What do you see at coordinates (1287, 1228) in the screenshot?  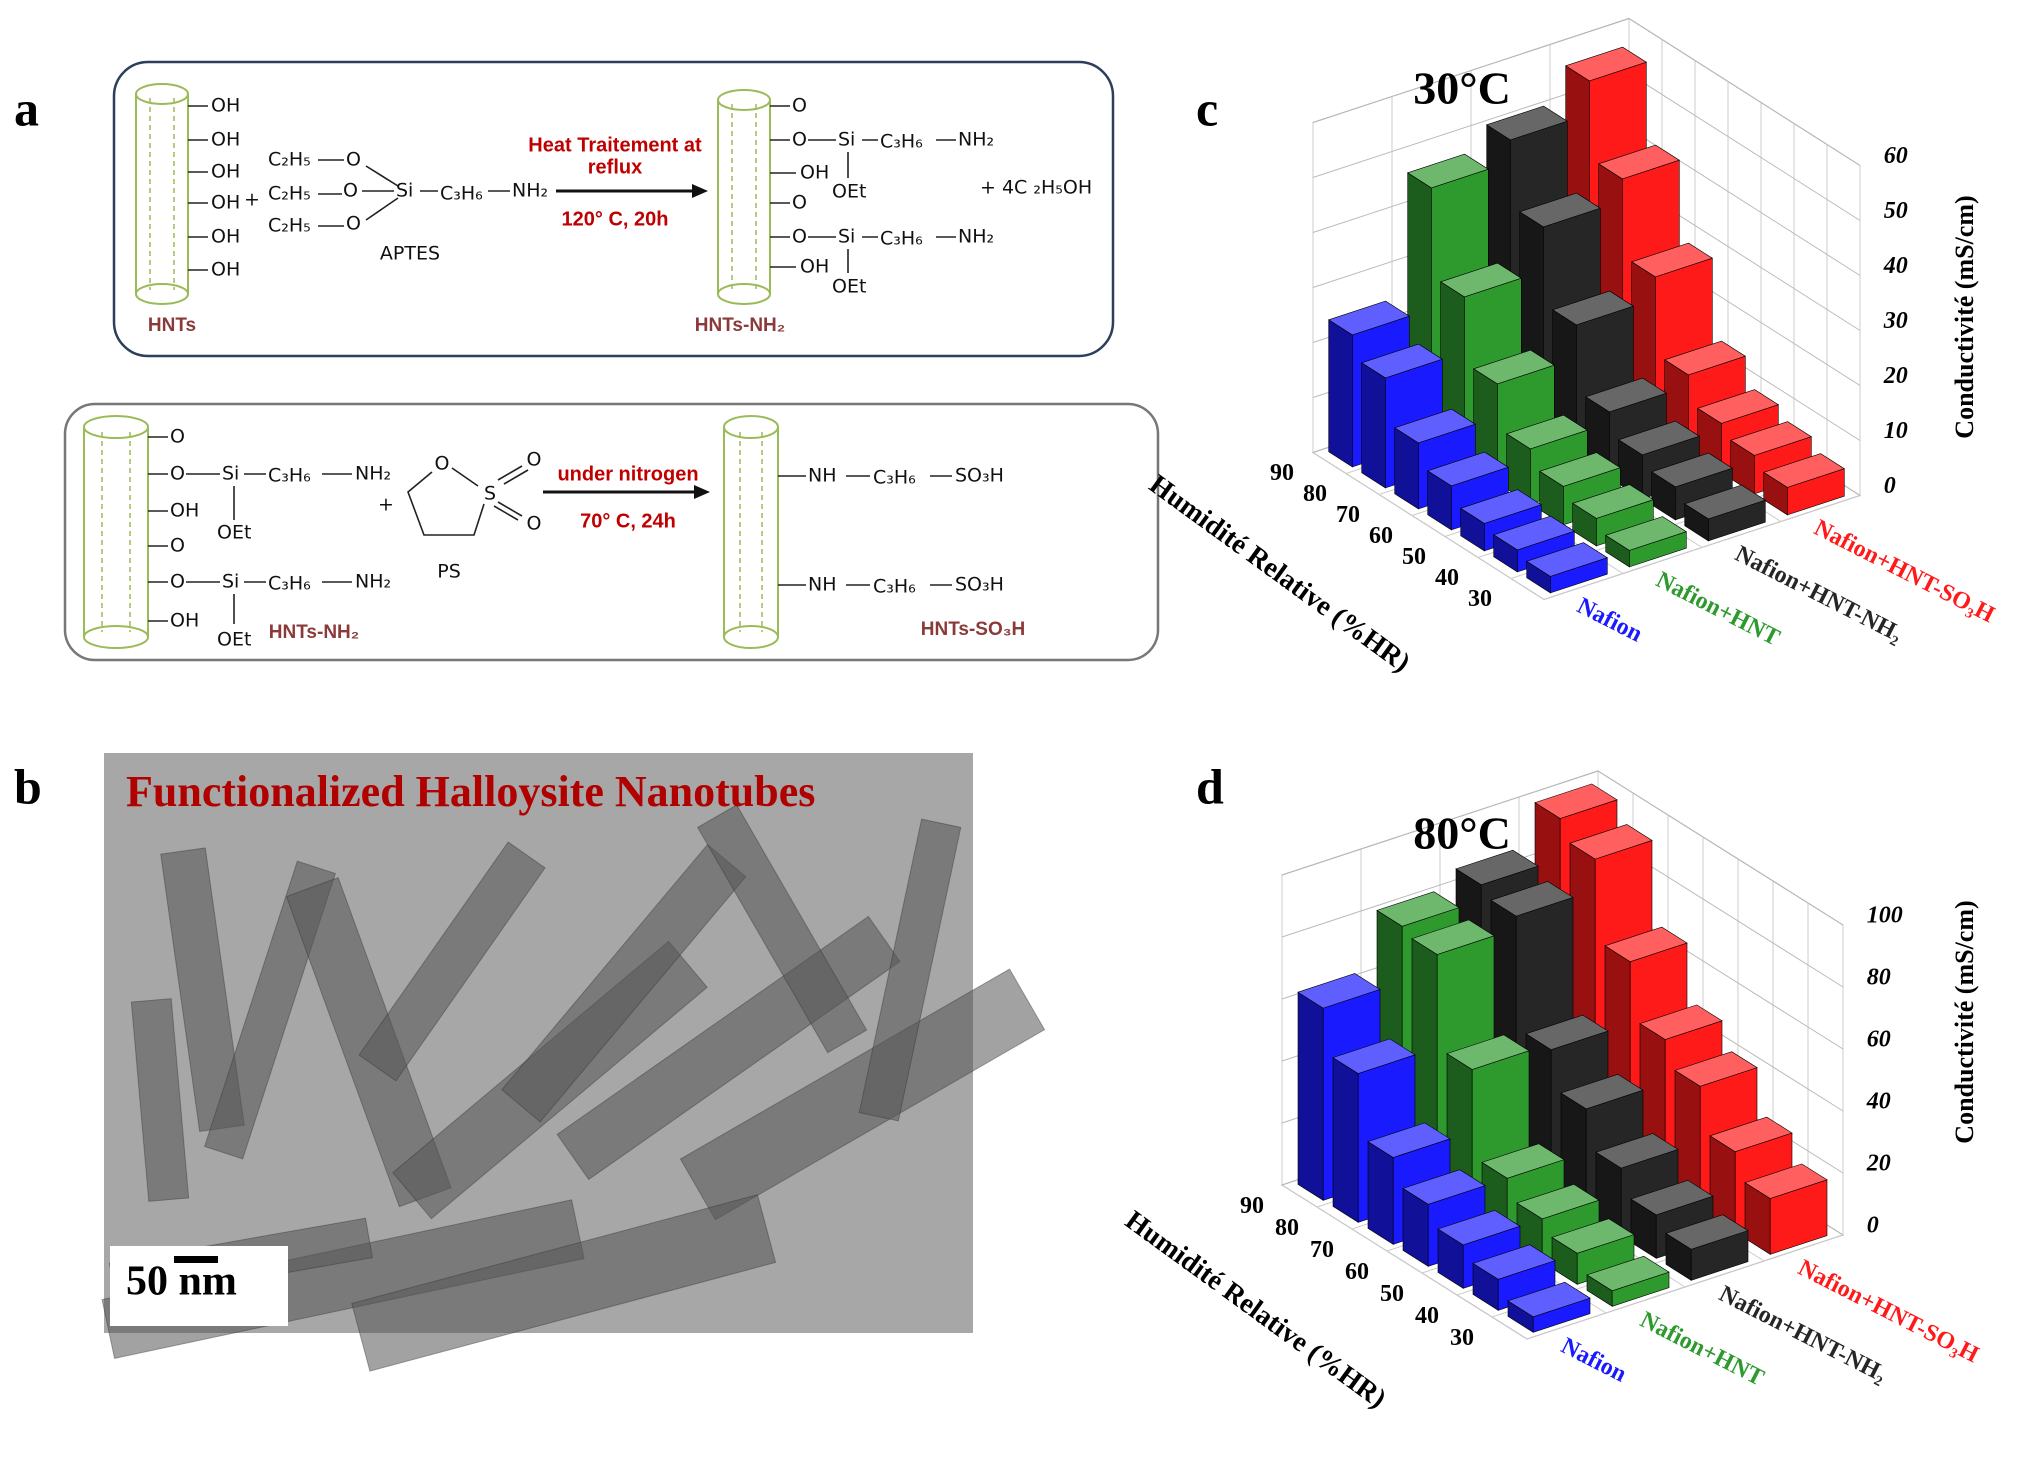 I see `x-tick-label: 80` at bounding box center [1287, 1228].